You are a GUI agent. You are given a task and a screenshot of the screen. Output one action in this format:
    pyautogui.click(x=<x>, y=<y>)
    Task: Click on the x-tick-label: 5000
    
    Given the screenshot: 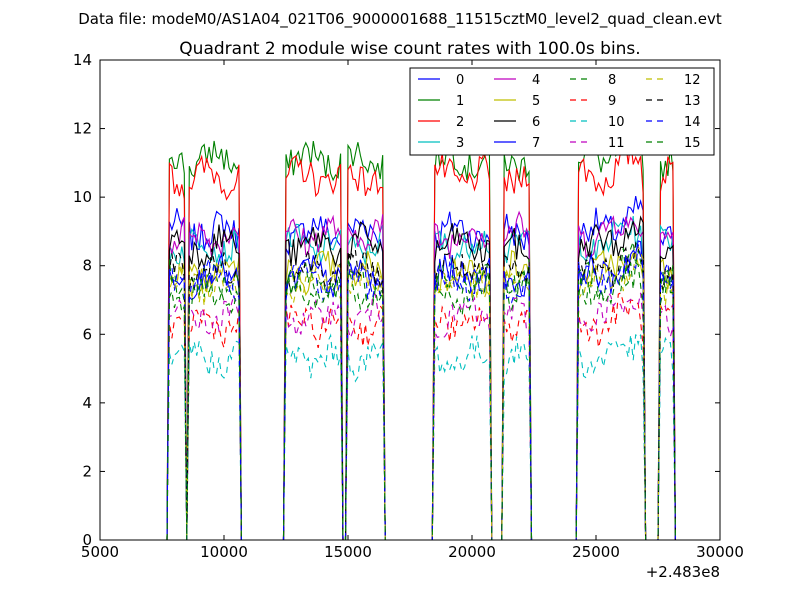 What is the action you would take?
    pyautogui.click(x=100, y=552)
    